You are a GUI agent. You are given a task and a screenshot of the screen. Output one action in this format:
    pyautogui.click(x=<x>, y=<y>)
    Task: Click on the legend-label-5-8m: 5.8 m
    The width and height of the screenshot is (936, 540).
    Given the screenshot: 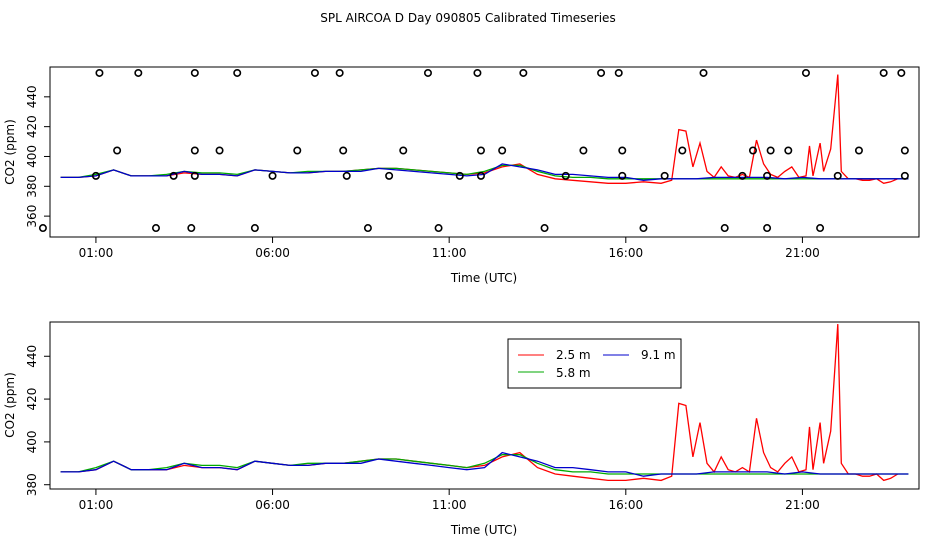 What is the action you would take?
    pyautogui.click(x=573, y=373)
    